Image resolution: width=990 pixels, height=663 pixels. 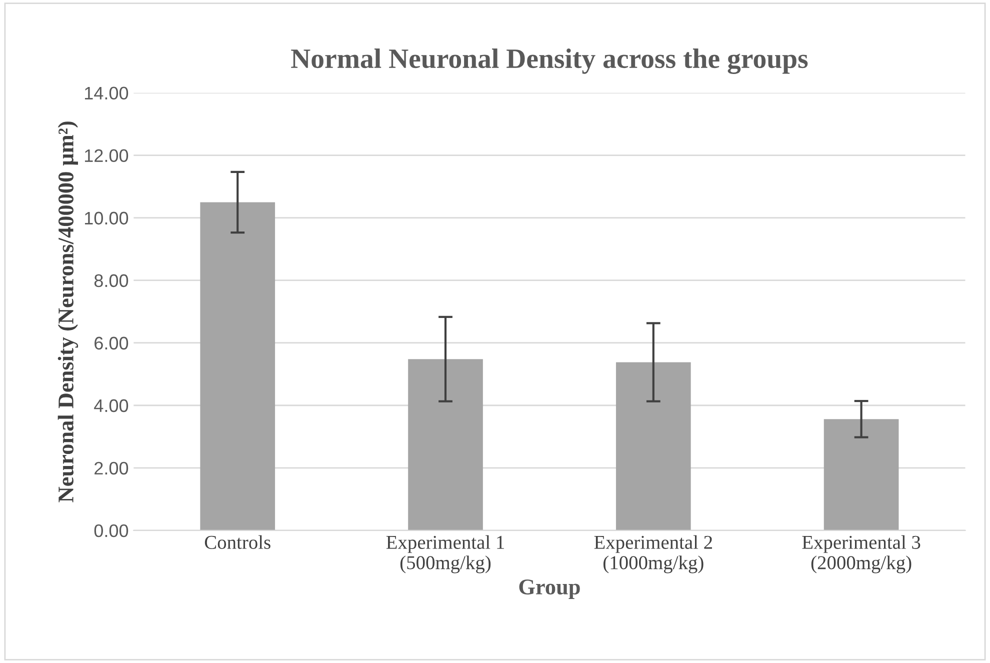 I want to click on x-tick-label: Experimental 3 (2000mg/kg), so click(x=861, y=554).